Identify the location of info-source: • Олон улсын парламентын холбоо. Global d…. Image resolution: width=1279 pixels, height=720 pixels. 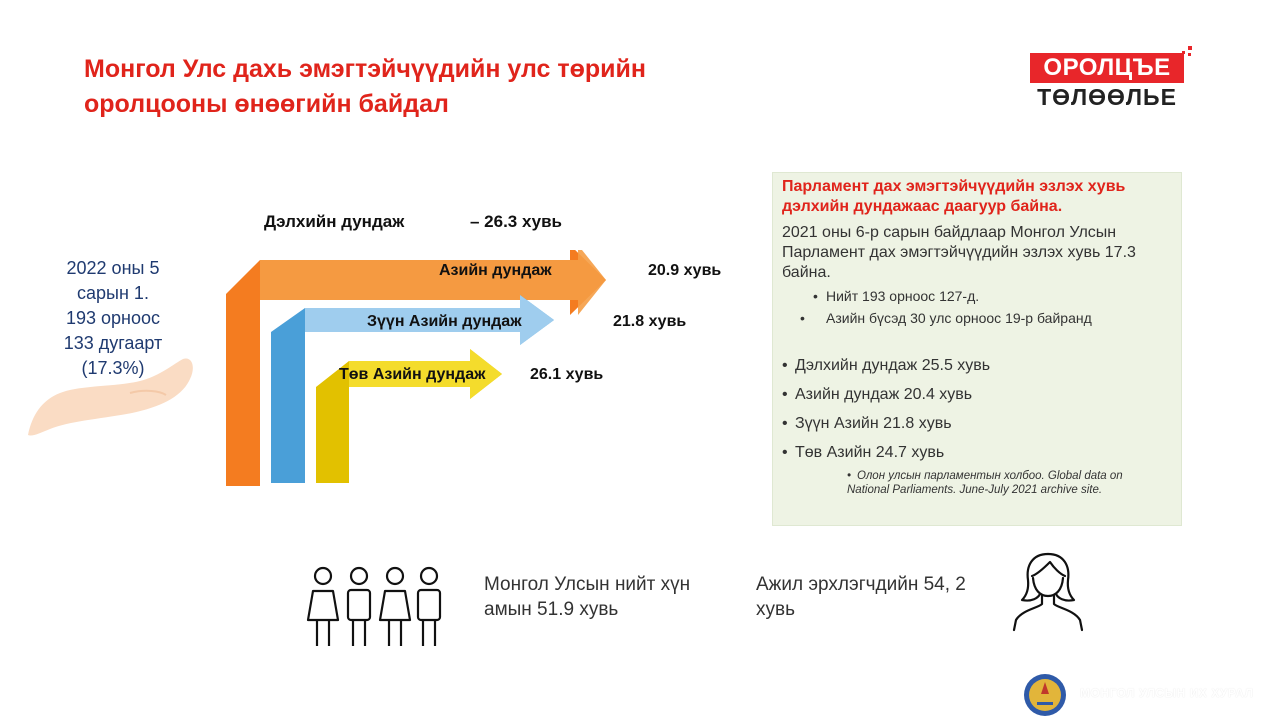
(985, 483).